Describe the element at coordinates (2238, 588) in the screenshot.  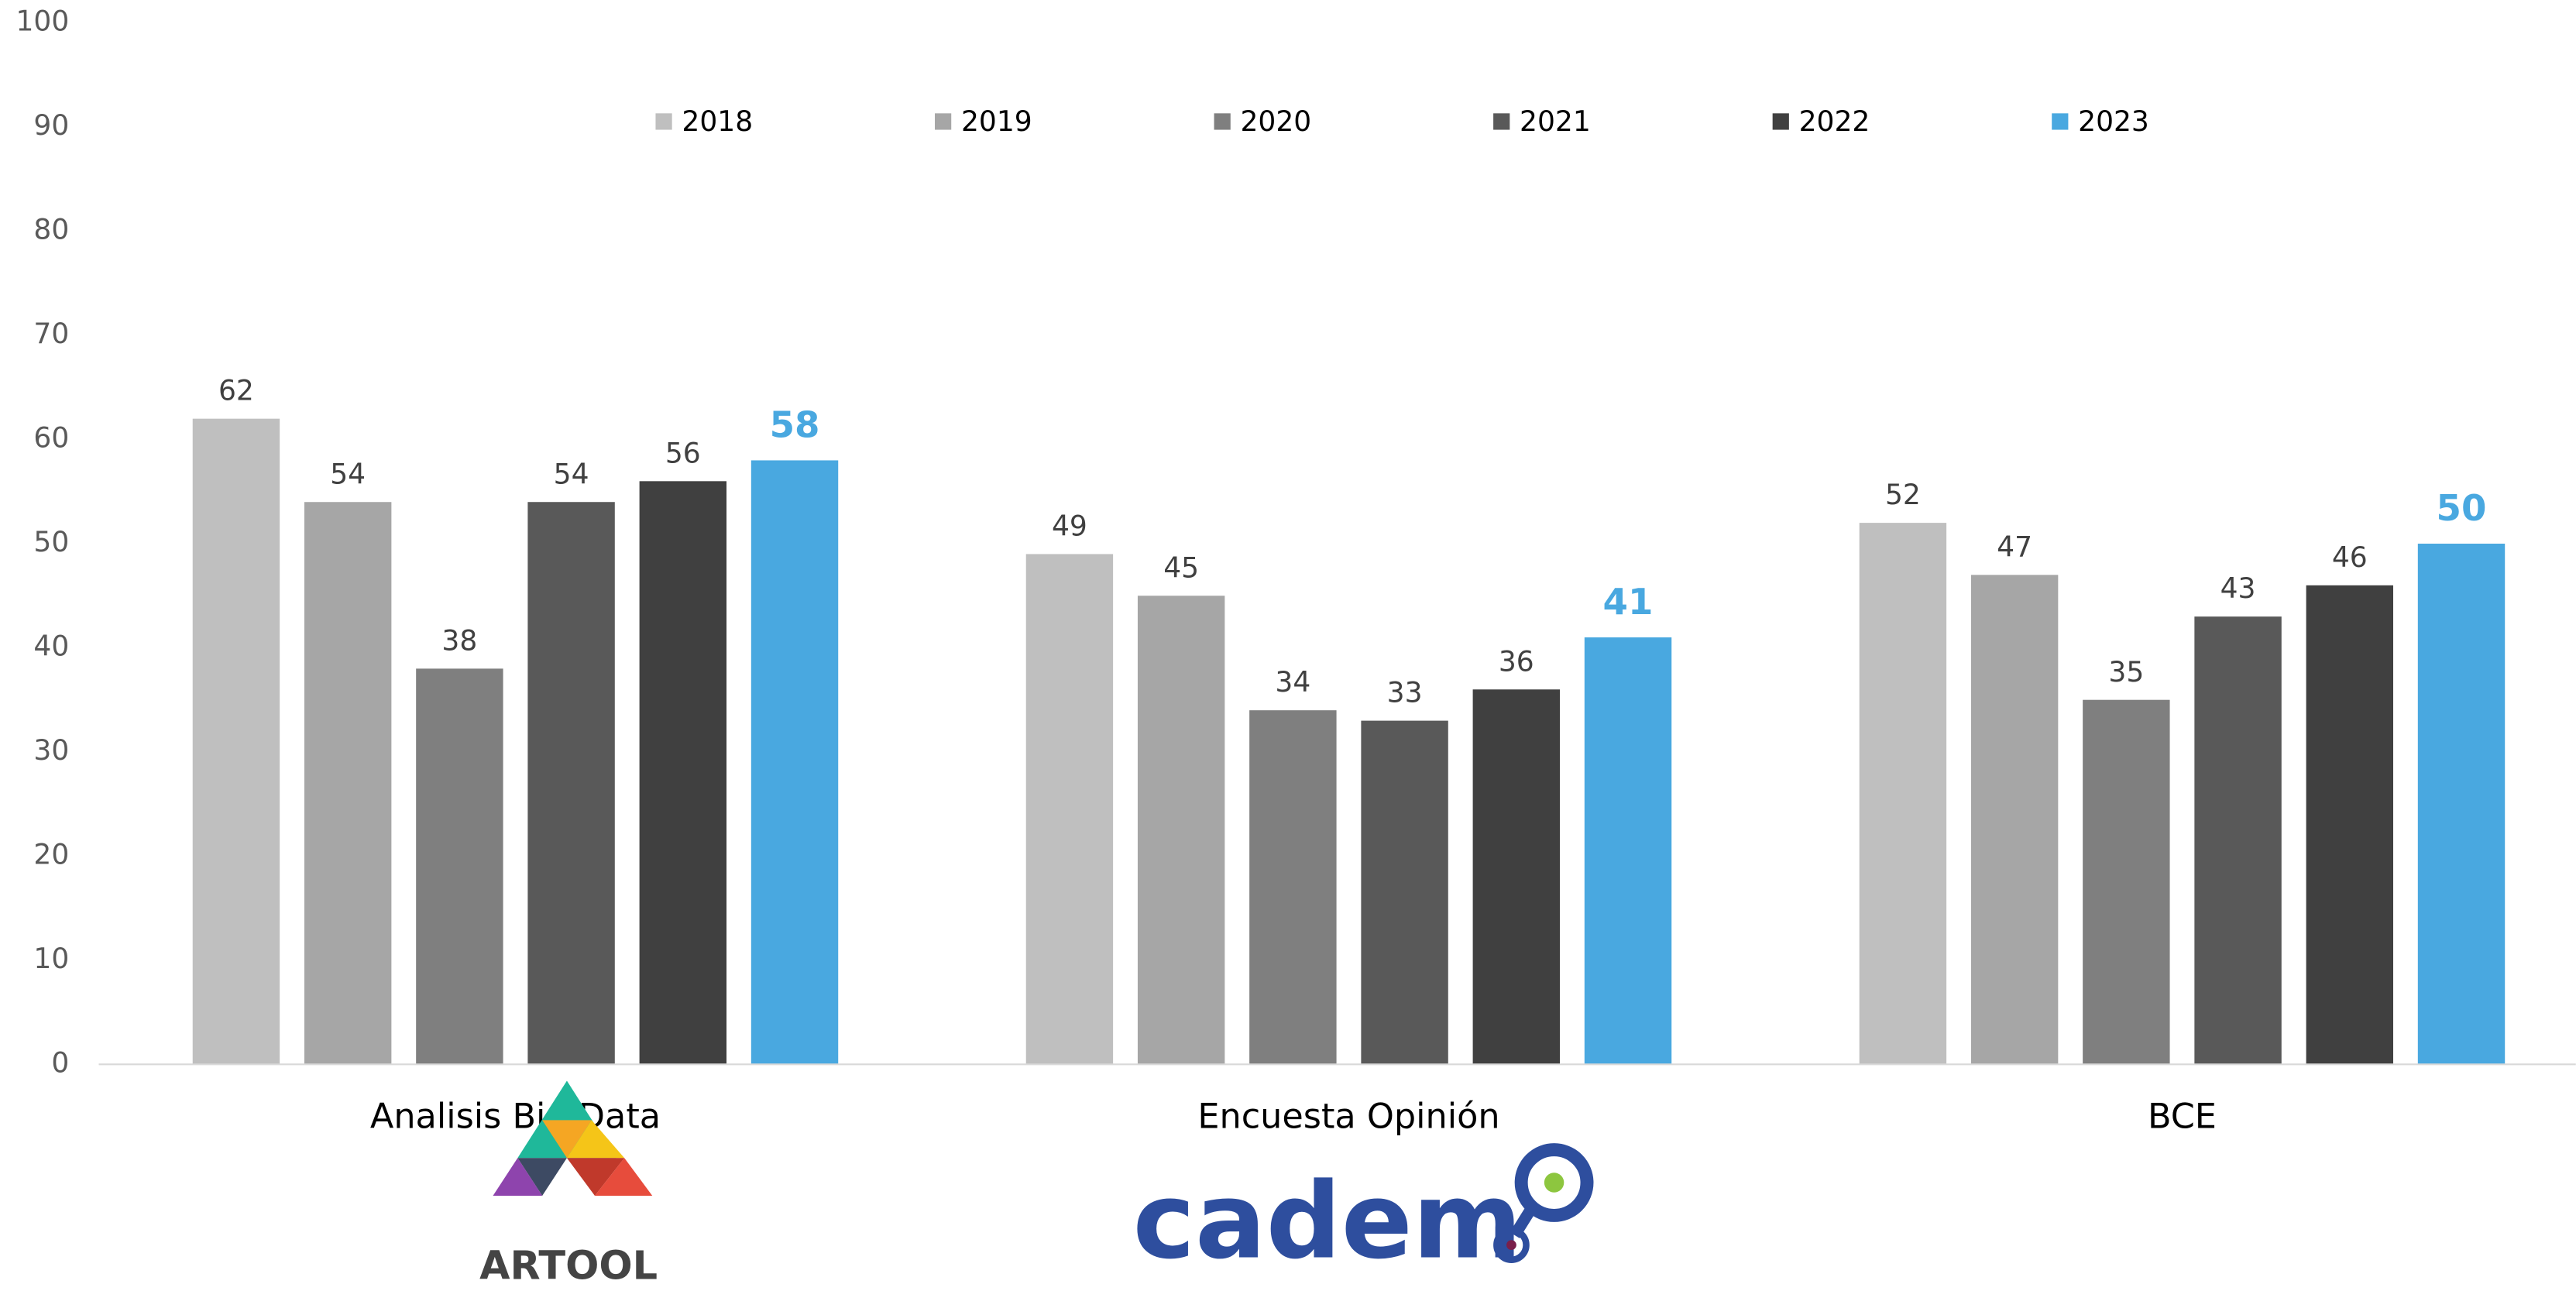
I see `data-label: 43` at that location.